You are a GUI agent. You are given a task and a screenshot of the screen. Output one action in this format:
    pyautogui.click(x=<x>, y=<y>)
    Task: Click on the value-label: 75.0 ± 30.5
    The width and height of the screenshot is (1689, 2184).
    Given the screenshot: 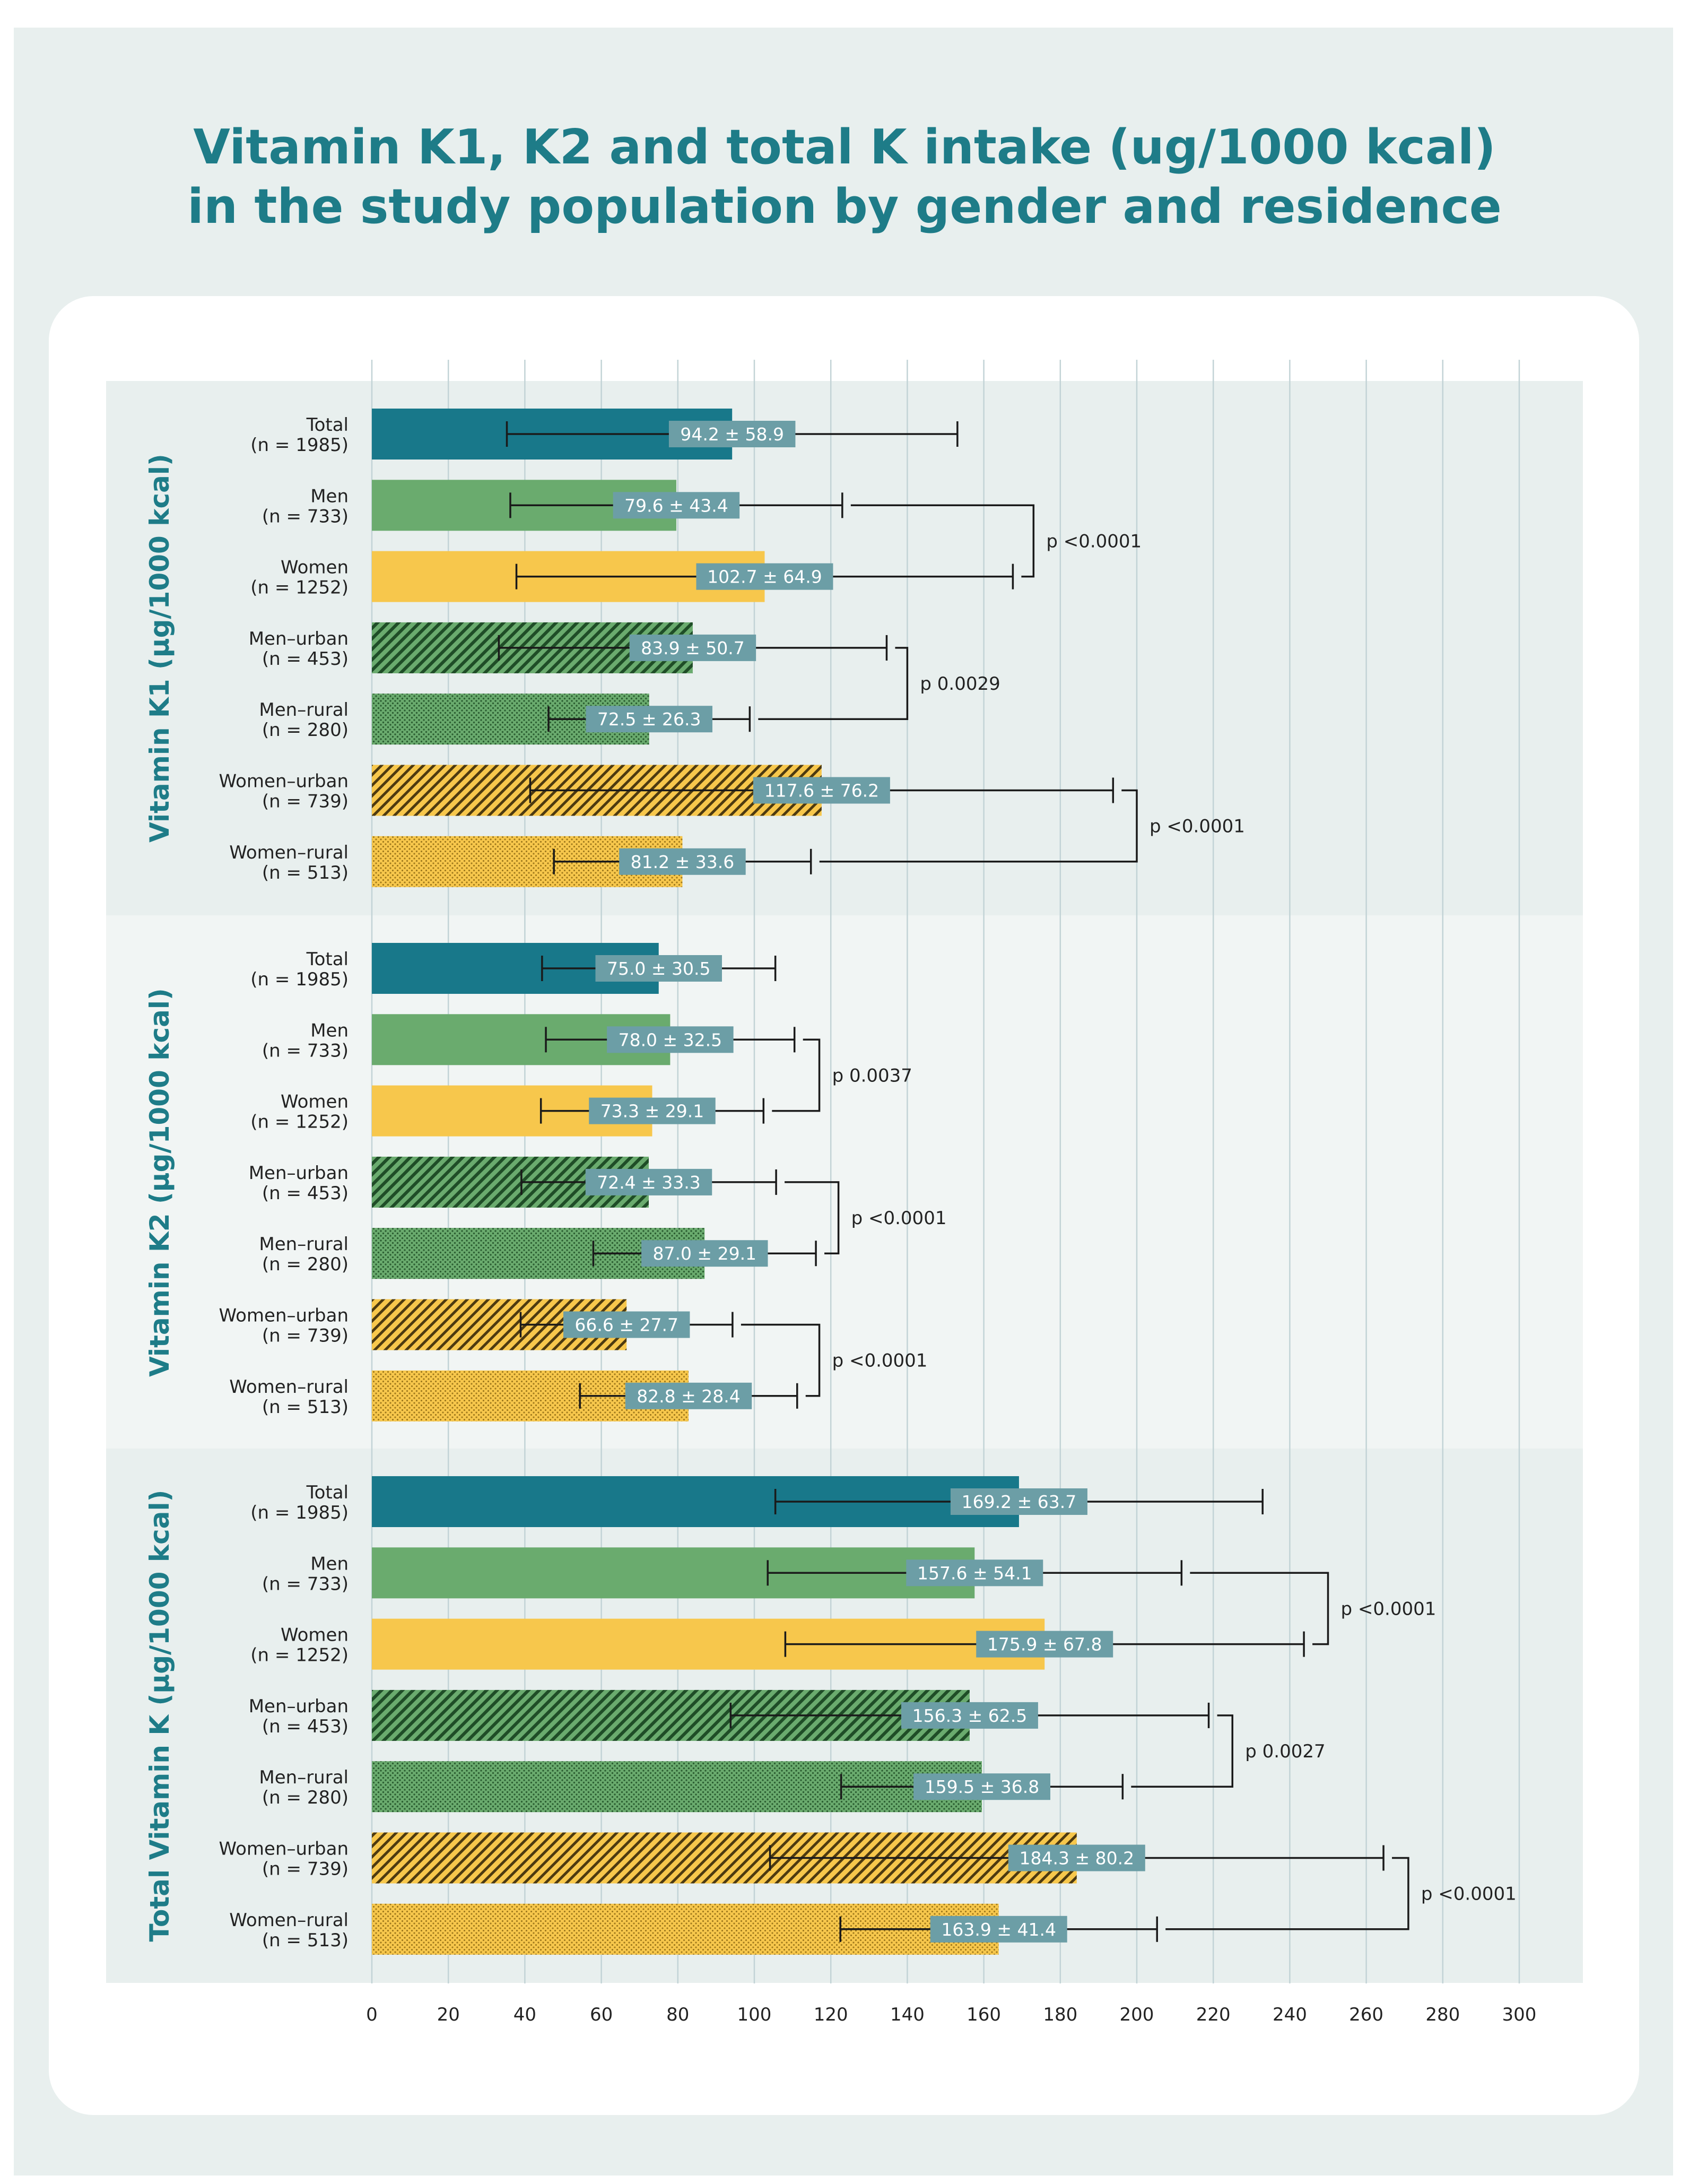 What is the action you would take?
    pyautogui.click(x=659, y=969)
    